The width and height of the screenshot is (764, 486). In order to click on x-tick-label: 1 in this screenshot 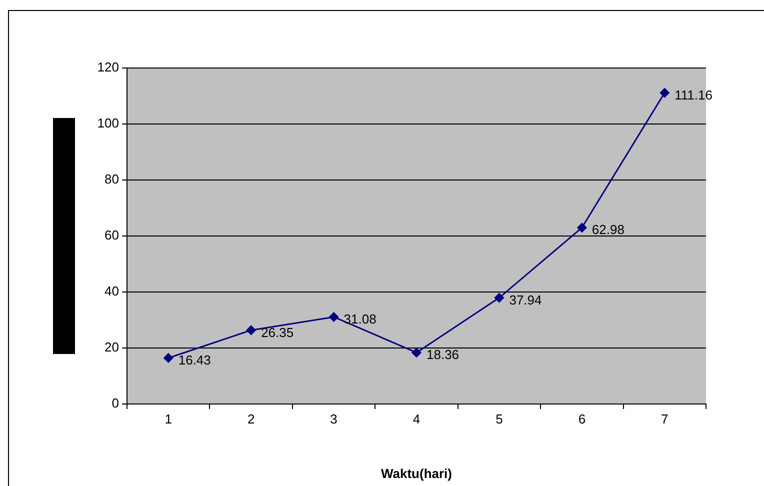, I will do `click(168, 418)`.